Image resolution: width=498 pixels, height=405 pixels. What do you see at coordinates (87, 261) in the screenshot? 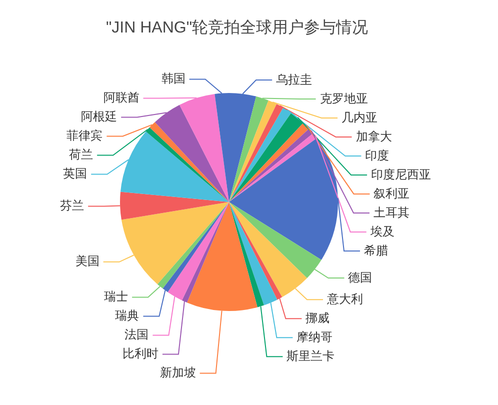
I see `slice-label: 美国` at bounding box center [87, 261].